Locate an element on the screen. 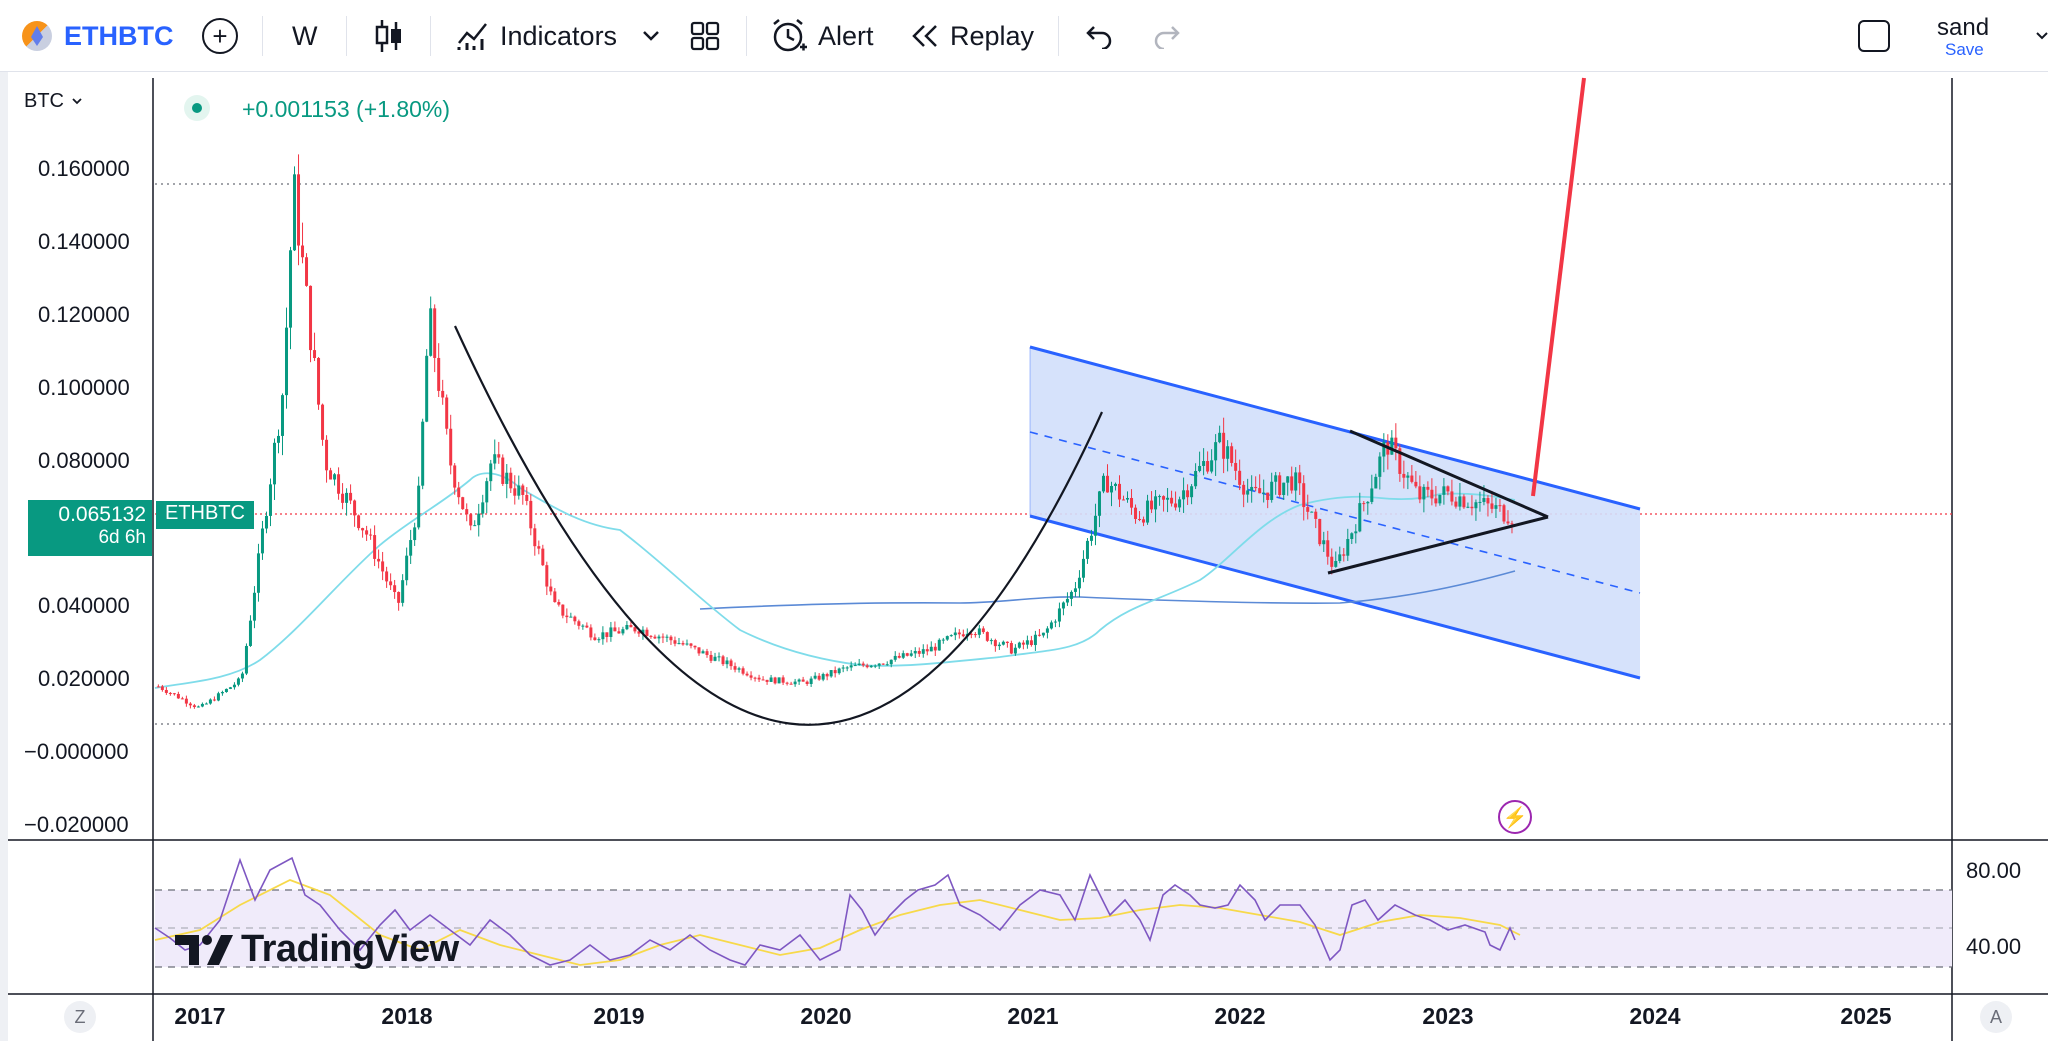 This screenshot has height=1041, width=2048. layouts-button is located at coordinates (705, 36).